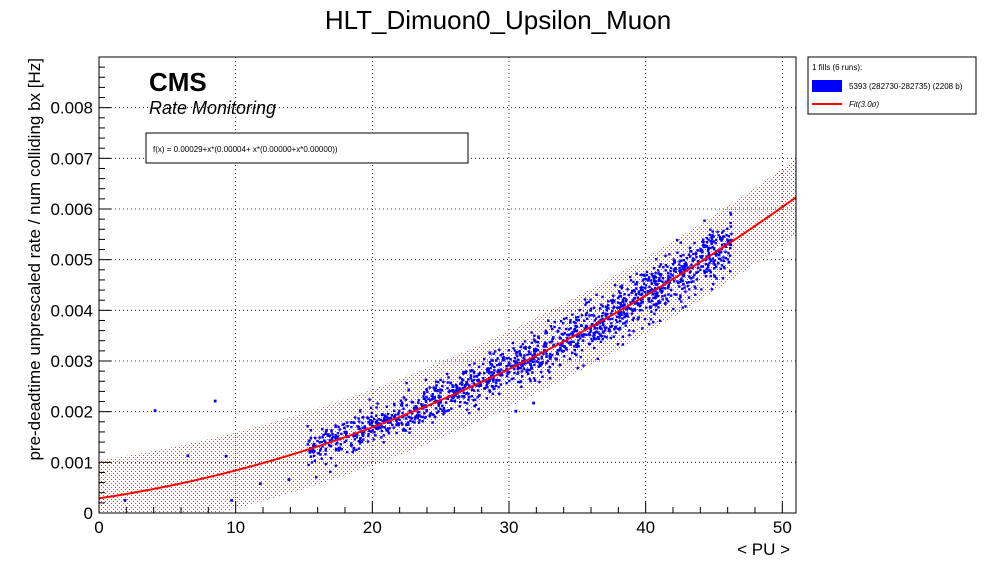 The width and height of the screenshot is (996, 572). I want to click on y-tick-label: 0.003, so click(71, 361).